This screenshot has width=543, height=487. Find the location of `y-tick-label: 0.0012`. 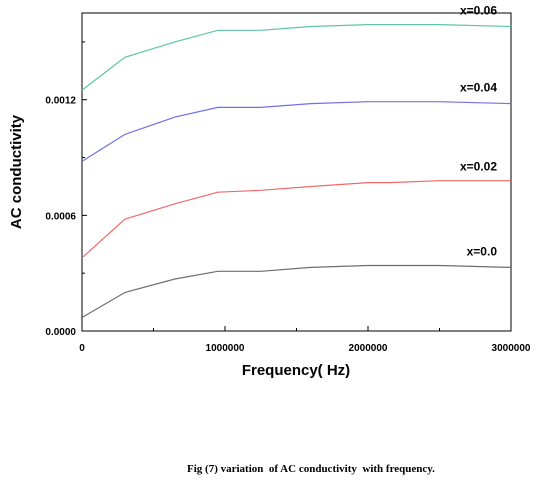

y-tick-label: 0.0012 is located at coordinates (60, 101).